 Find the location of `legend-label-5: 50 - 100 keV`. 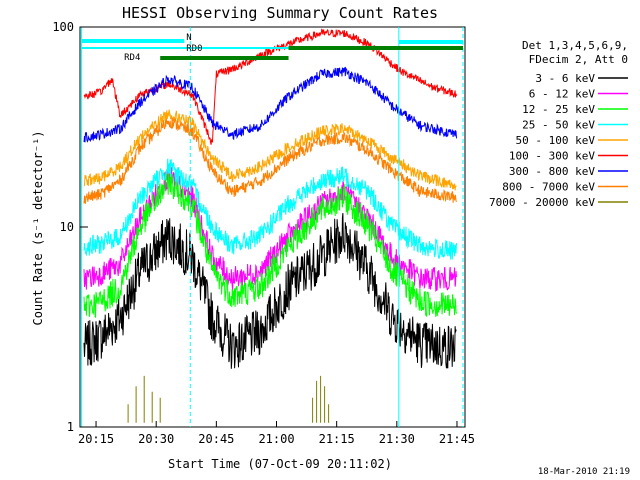

legend-label-5: 50 - 100 keV is located at coordinates (556, 140).